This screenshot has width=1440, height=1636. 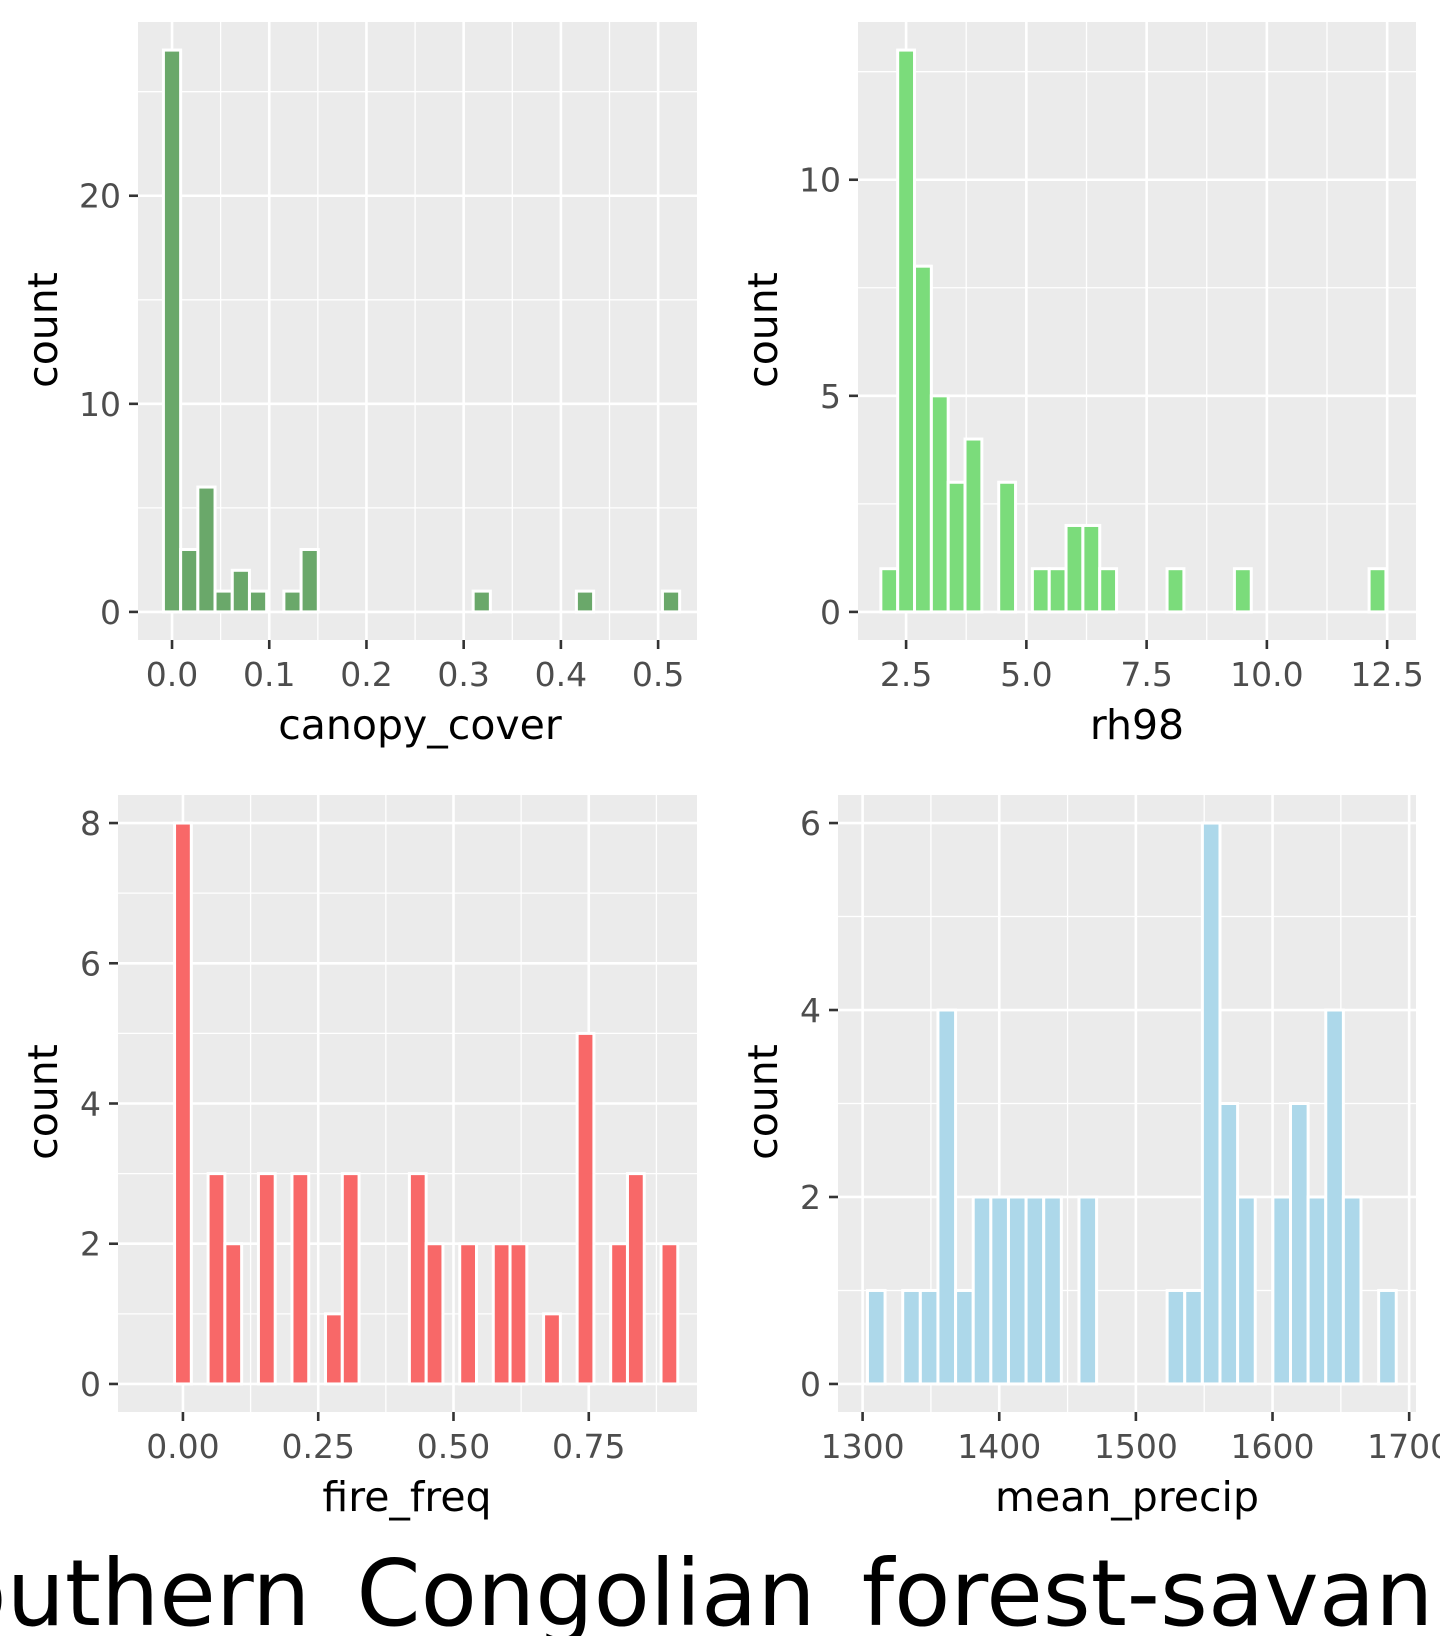 I want to click on x-tick-label: 7.5, so click(x=1146, y=674).